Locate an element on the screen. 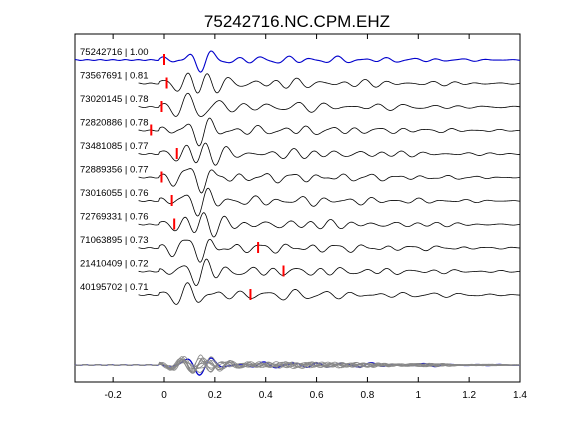 This screenshot has width=576, height=432. pick-markers is located at coordinates (217, 177).